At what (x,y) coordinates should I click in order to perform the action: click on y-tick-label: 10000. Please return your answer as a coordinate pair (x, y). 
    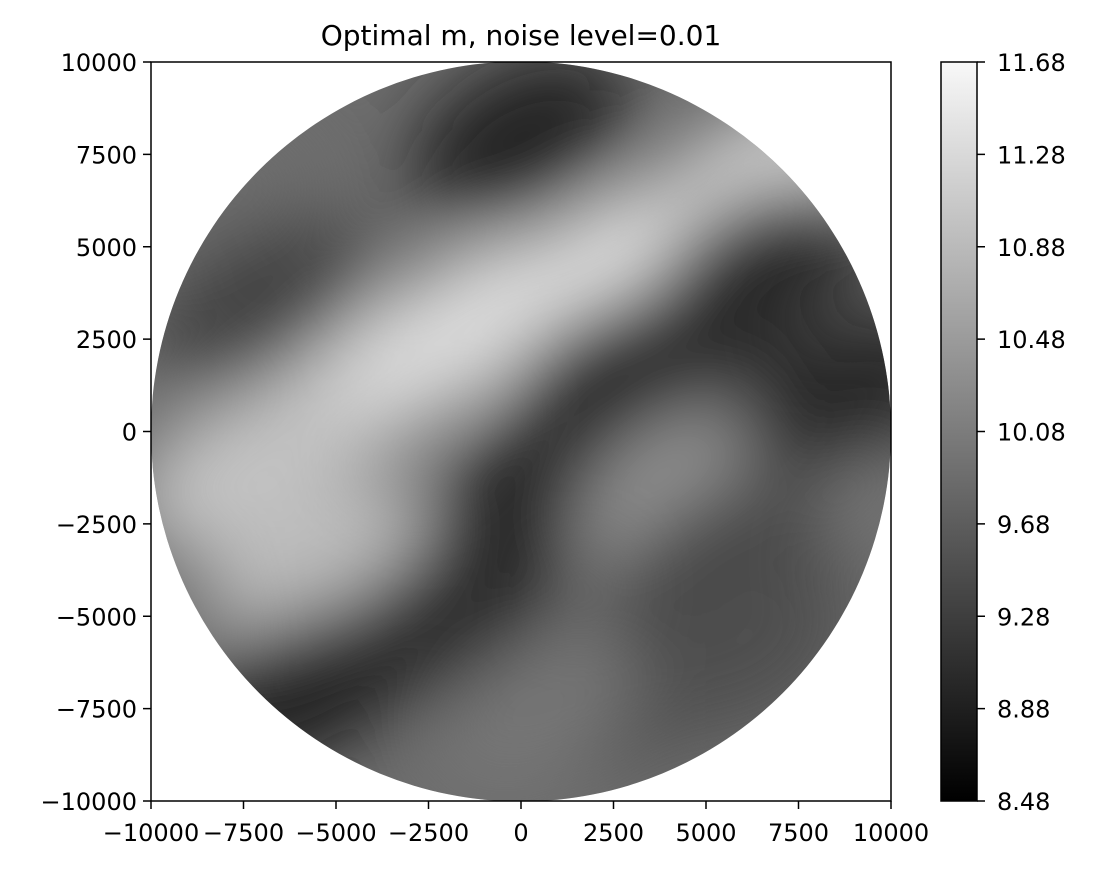
    Looking at the image, I should click on (99, 63).